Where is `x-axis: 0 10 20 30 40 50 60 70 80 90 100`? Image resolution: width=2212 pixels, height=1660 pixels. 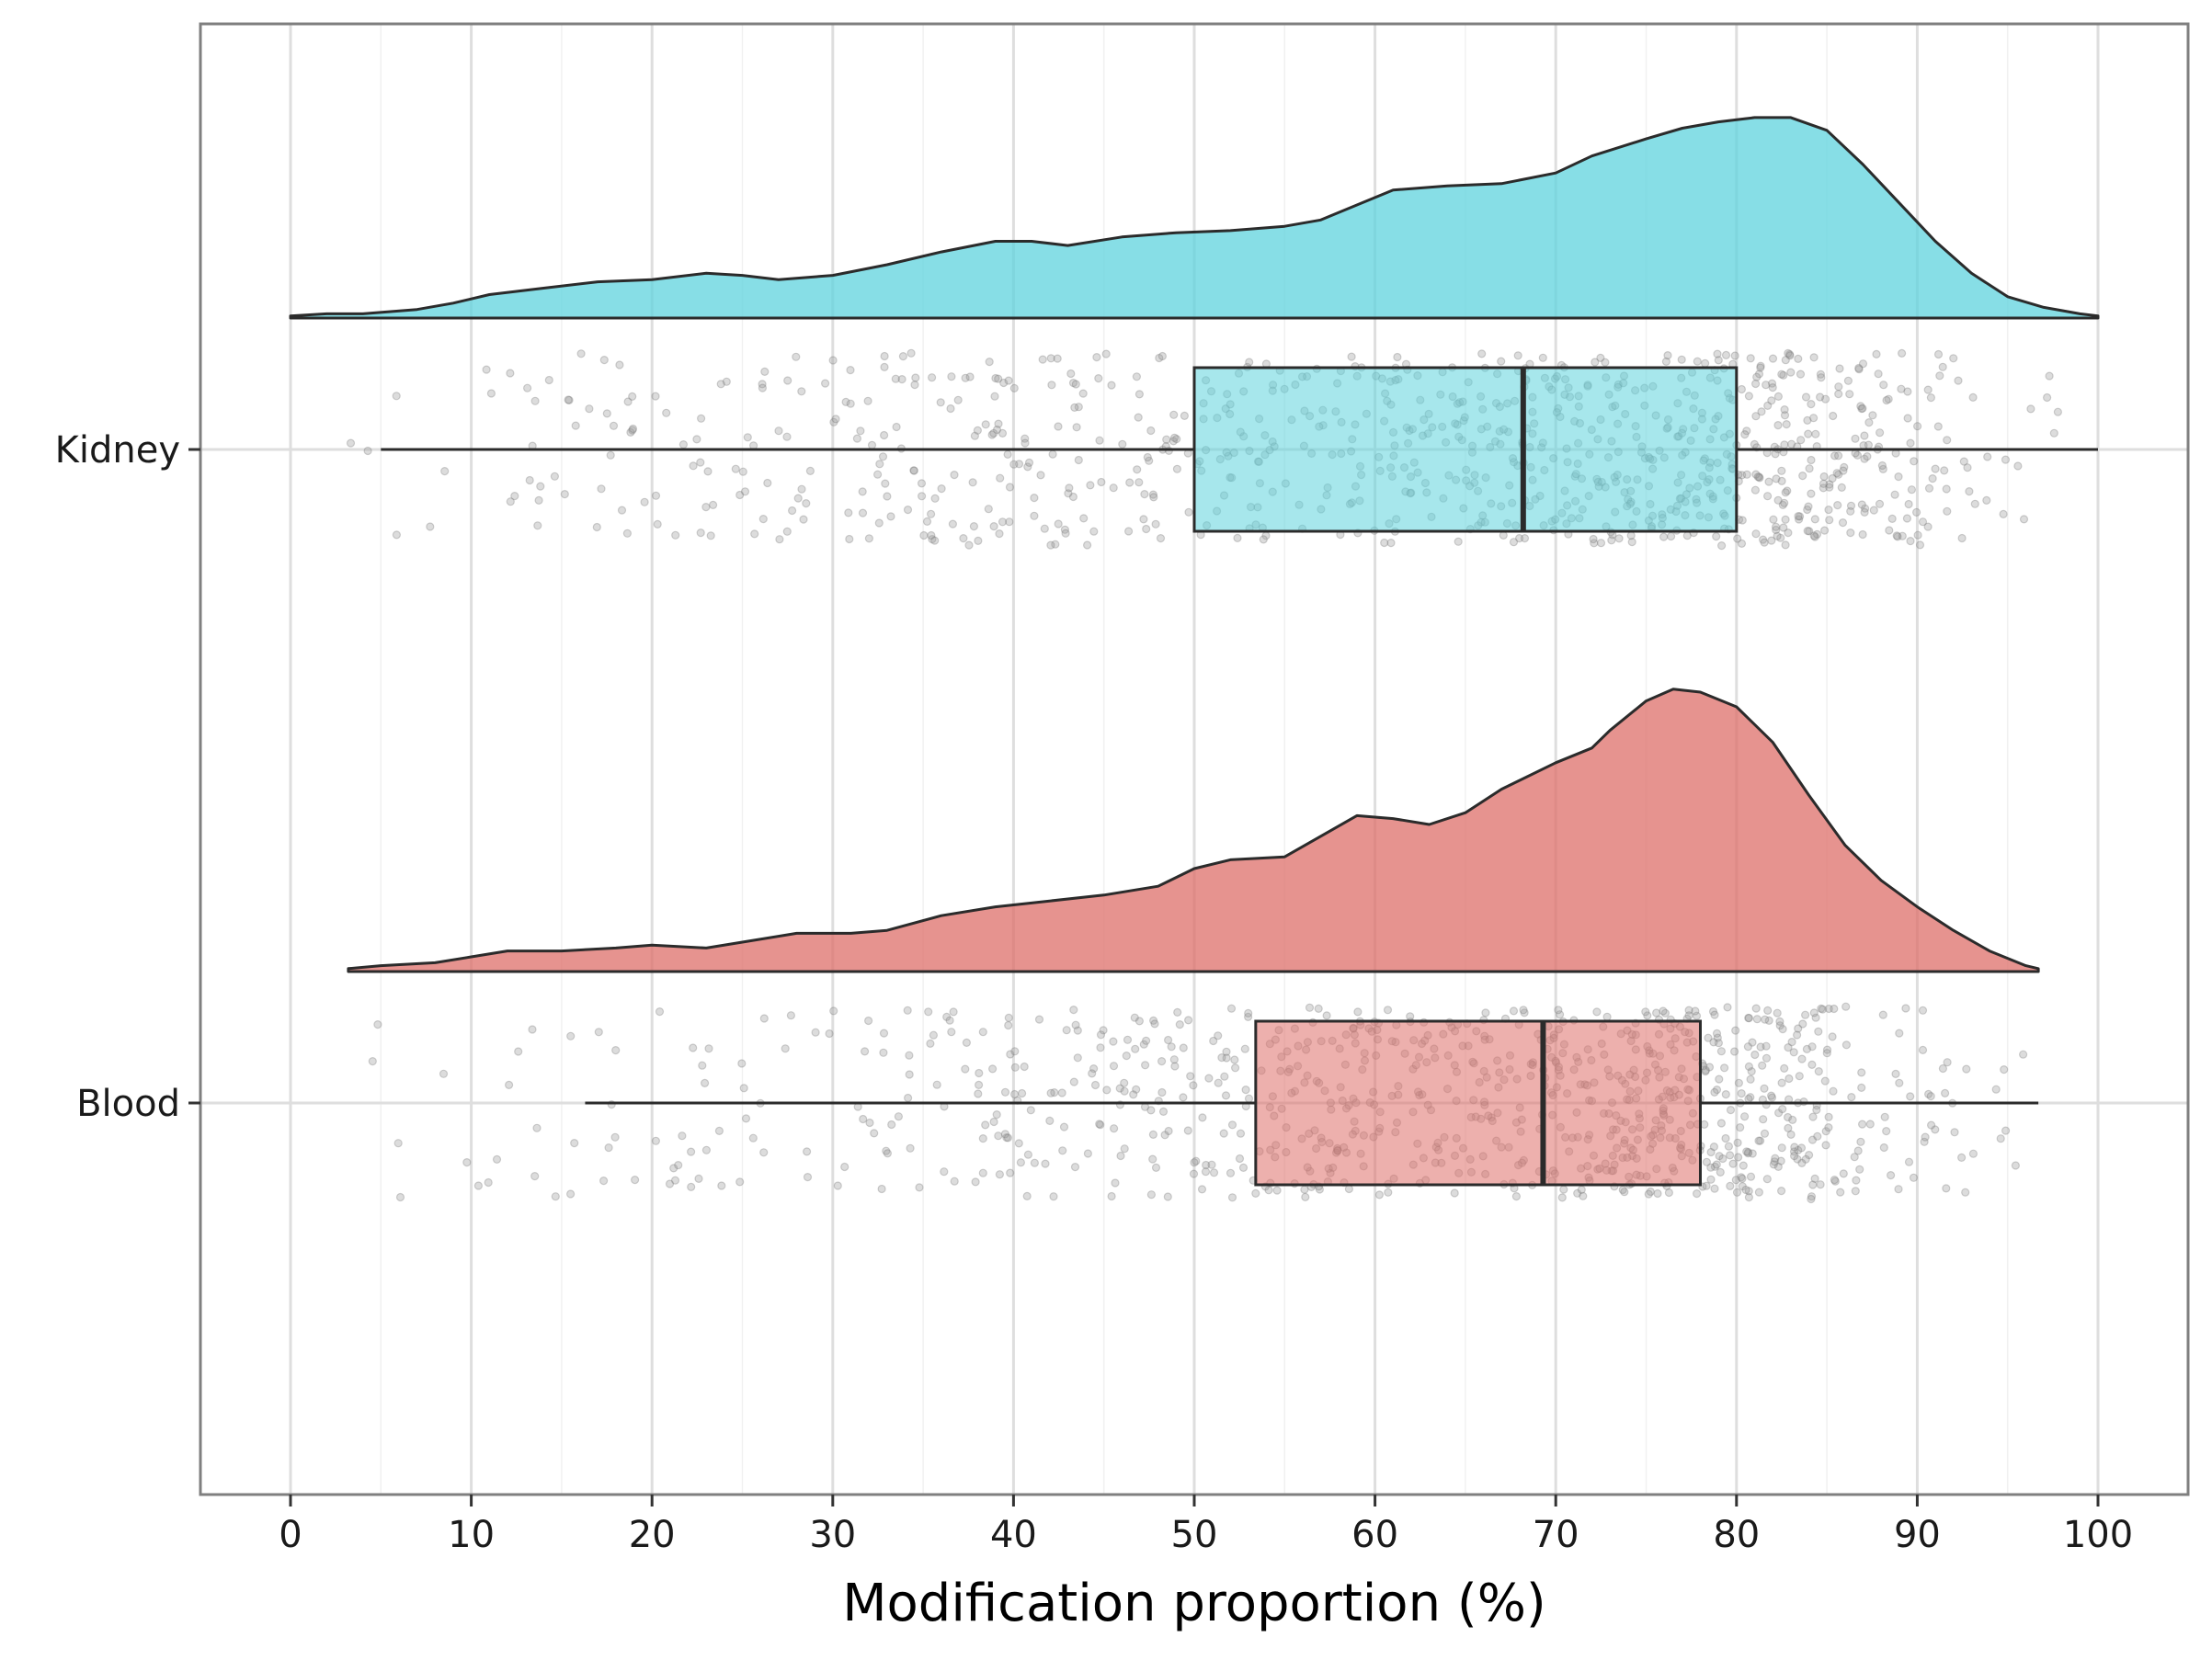
x-axis: 0 10 20 30 40 50 60 70 80 90 100 is located at coordinates (1206, 1525).